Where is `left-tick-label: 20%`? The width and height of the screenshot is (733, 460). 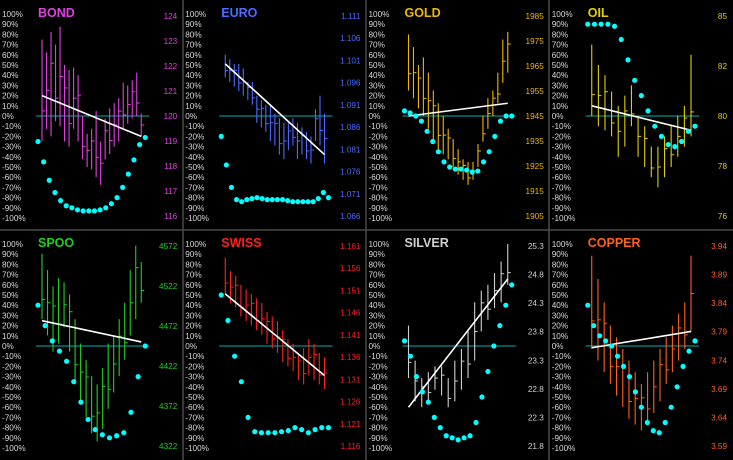 left-tick-label: 20% is located at coordinates (560, 326).